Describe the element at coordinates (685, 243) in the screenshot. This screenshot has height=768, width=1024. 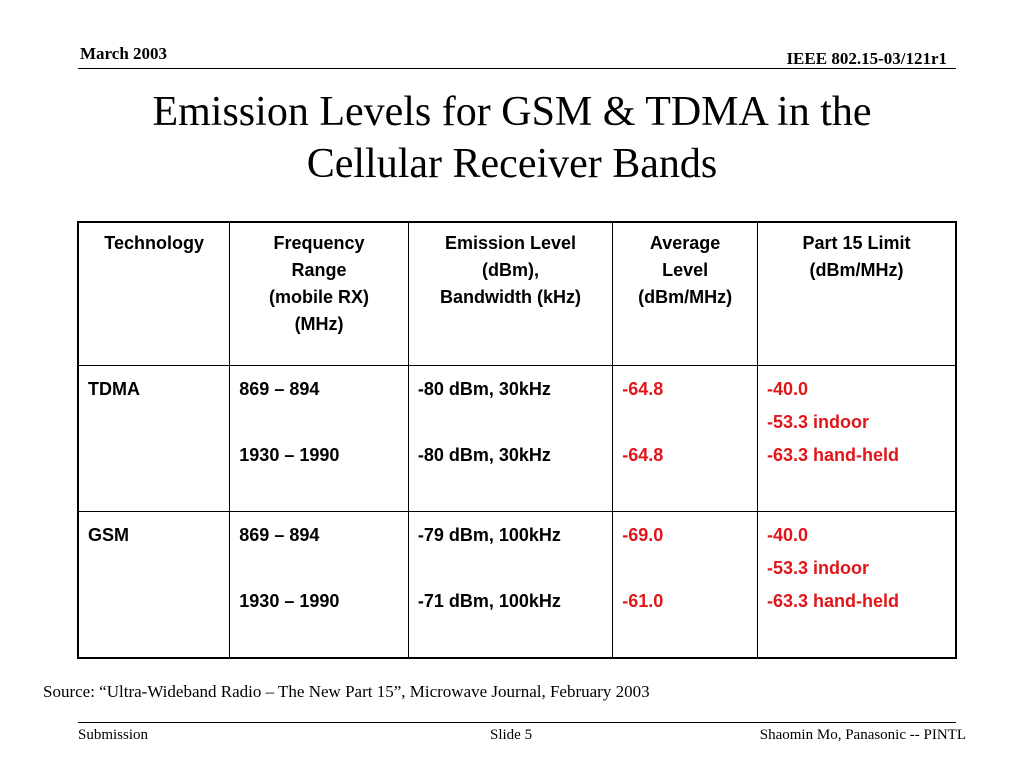
I see `header-average-line: Average` at that location.